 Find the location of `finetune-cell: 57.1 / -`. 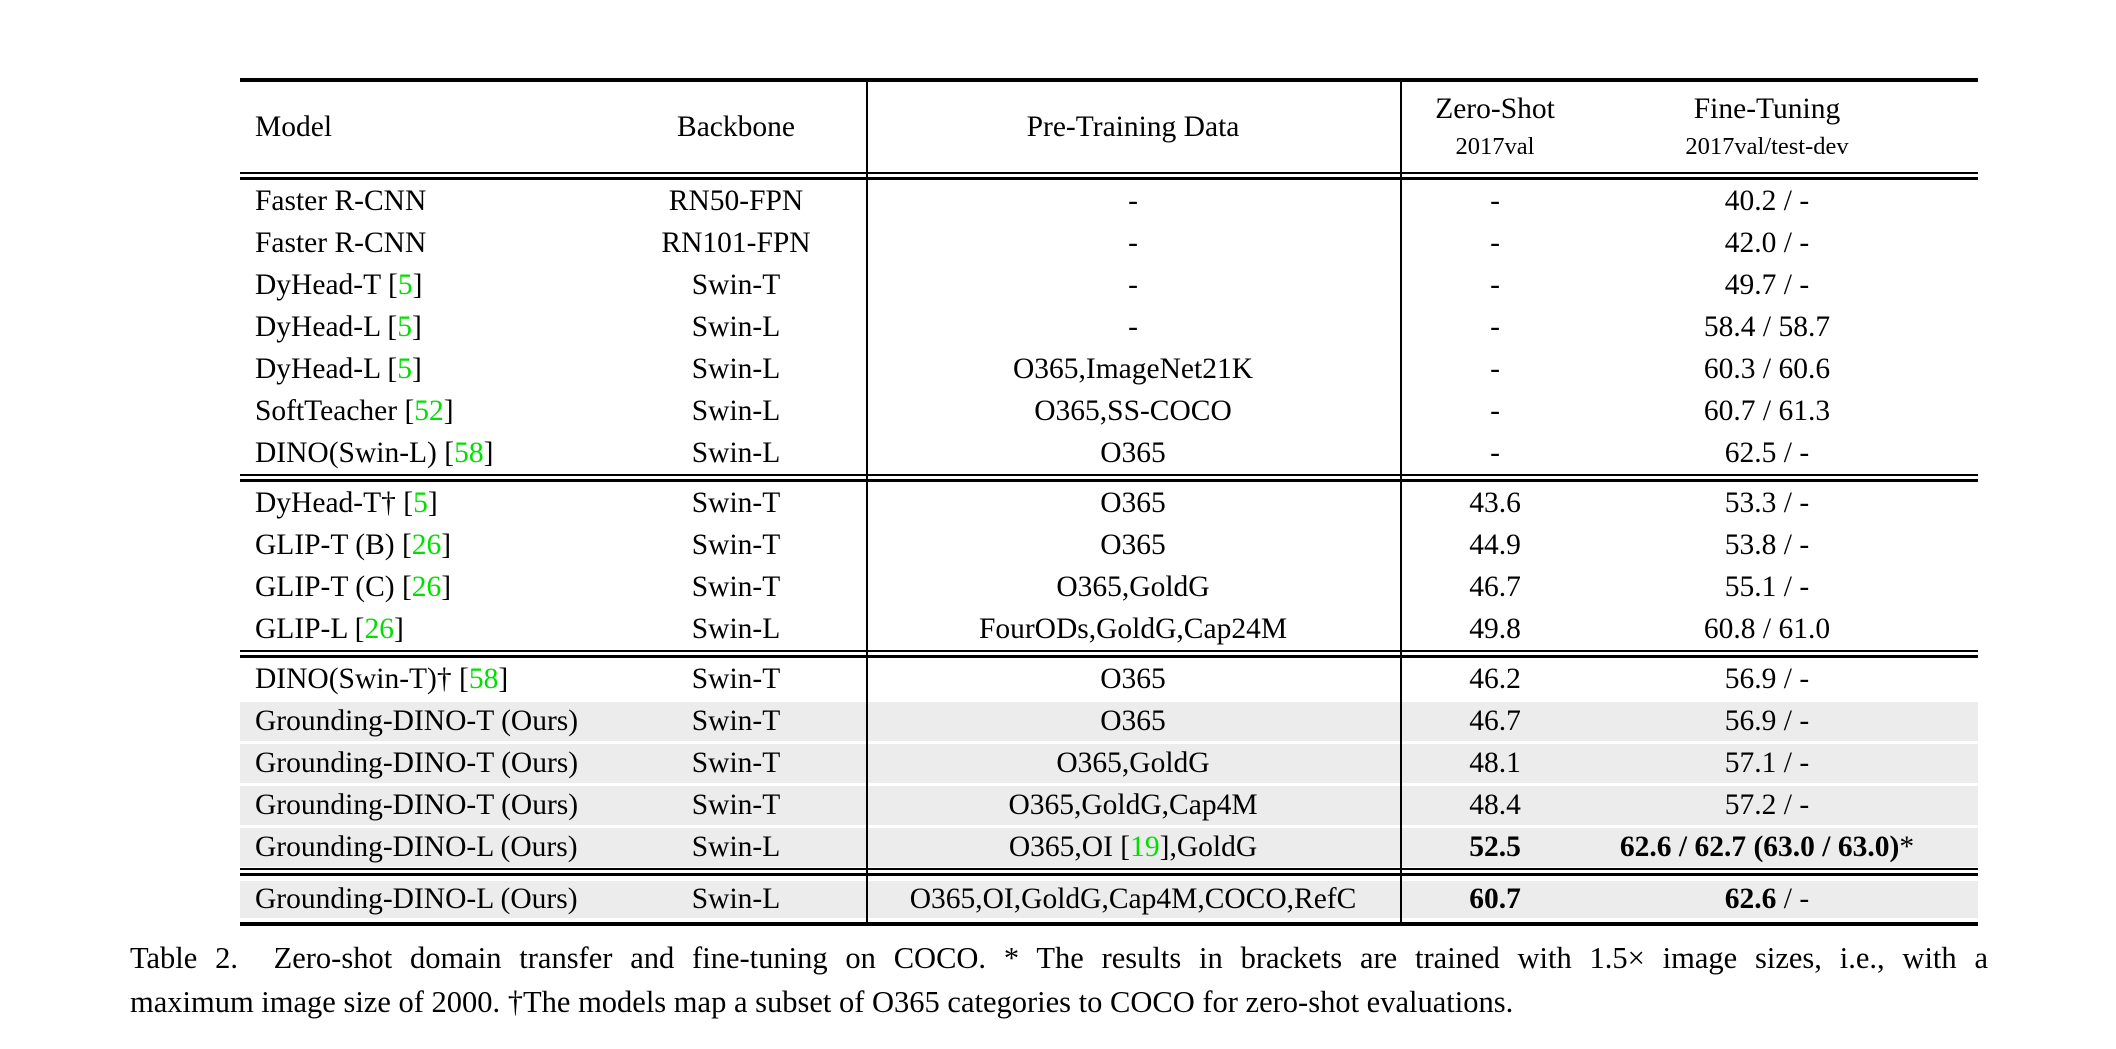

finetune-cell: 57.1 / - is located at coordinates (1767, 762).